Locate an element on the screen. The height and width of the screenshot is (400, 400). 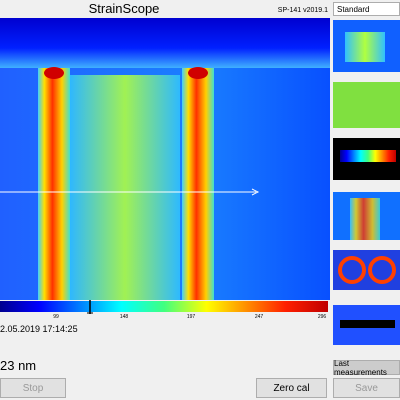
version: SP-141 v2019.1 is located at coordinates (303, 10).